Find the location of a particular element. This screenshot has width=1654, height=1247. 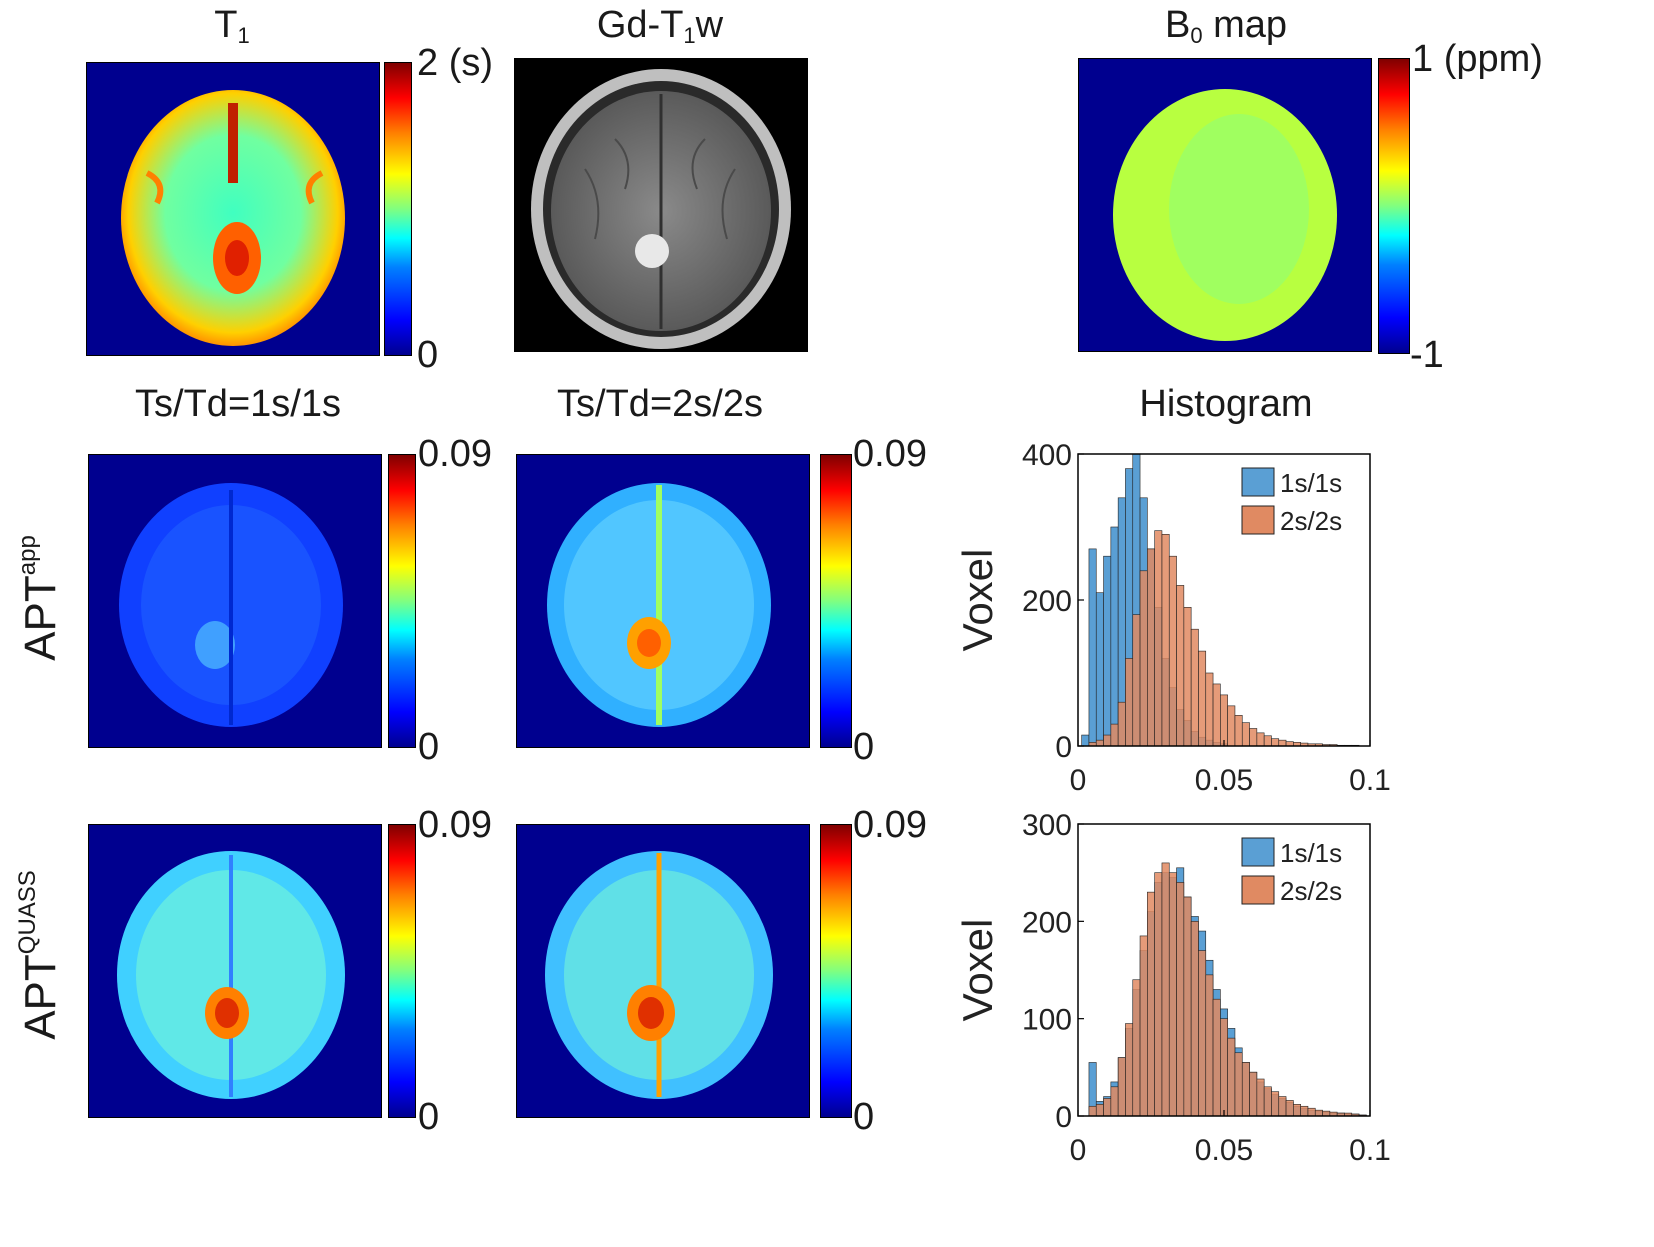

apt-quass-2s-colorbar-min: 0 is located at coordinates (864, 1117).